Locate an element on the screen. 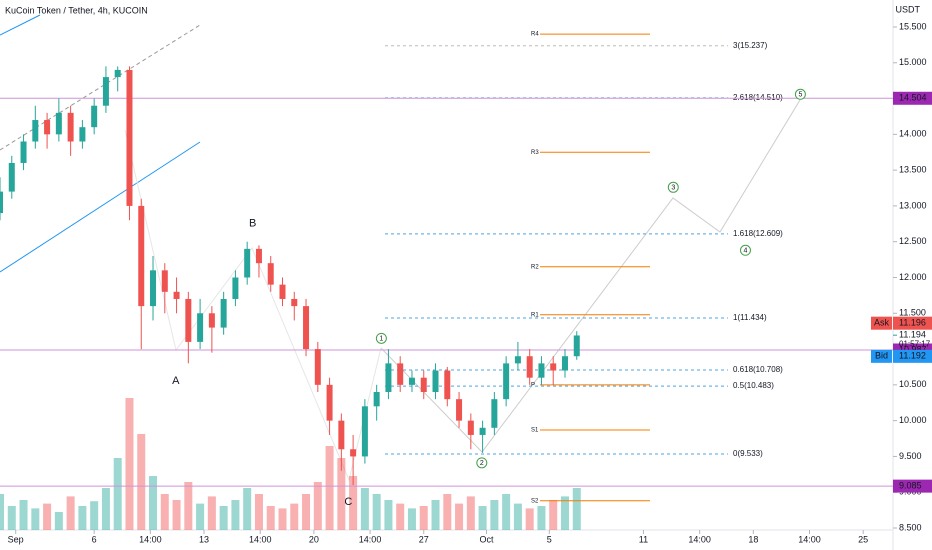  x-tick-label: 20 is located at coordinates (314, 539).